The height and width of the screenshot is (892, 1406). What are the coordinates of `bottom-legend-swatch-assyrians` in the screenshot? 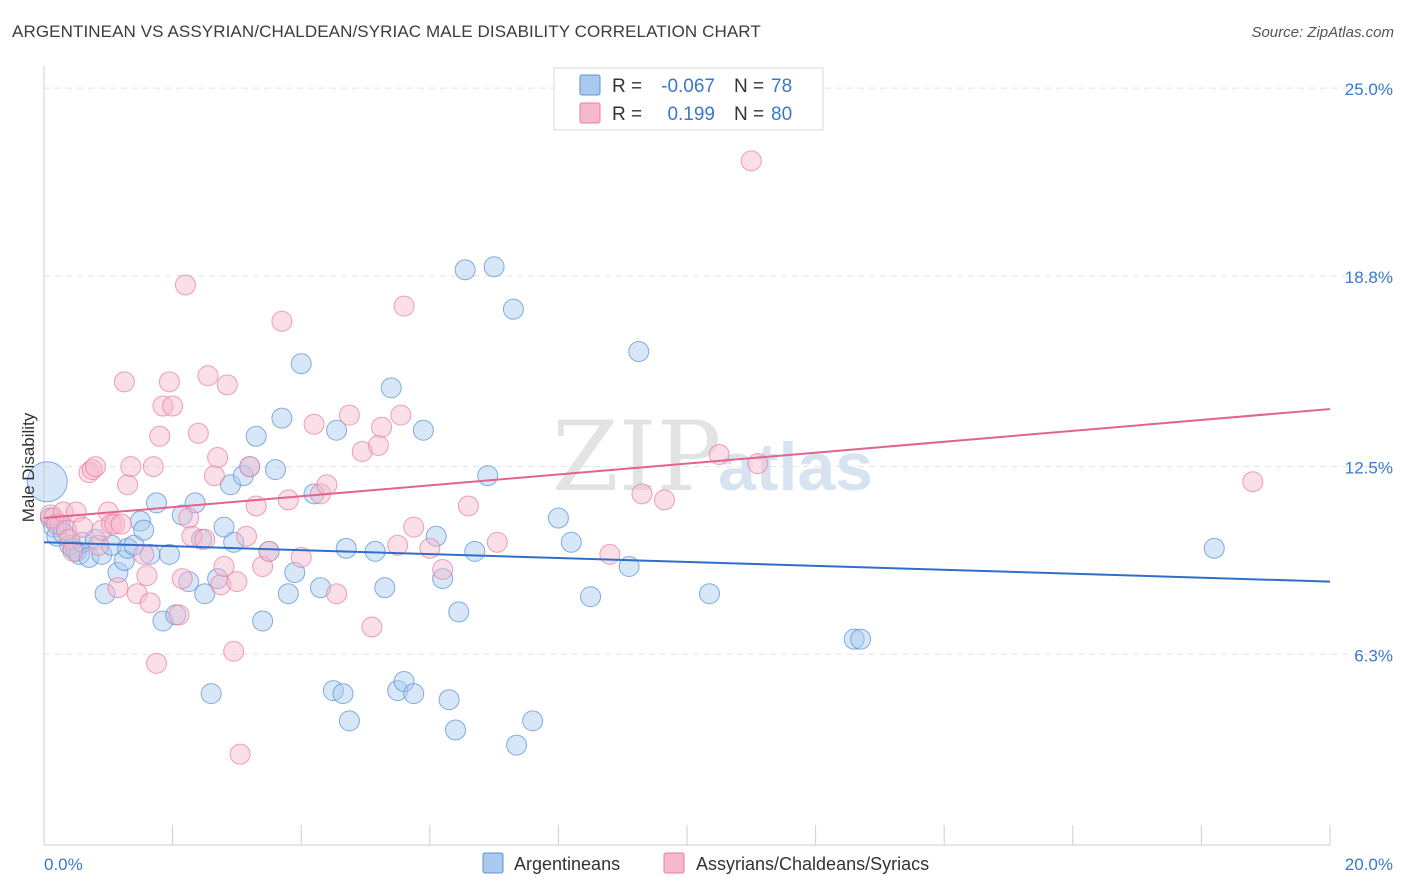 It's located at (674, 863).